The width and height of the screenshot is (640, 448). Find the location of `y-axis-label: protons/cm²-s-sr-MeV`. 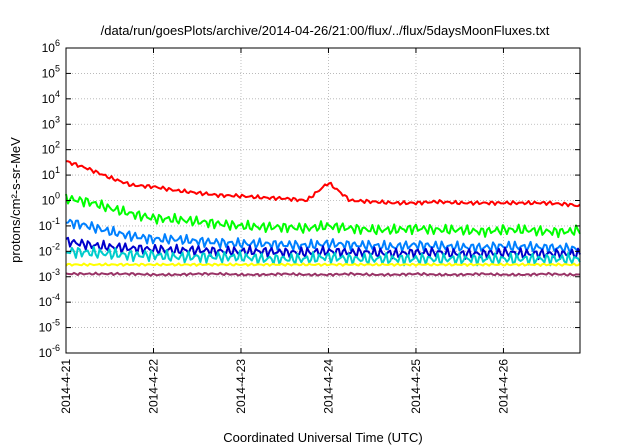

y-axis-label: protons/cm²-s-sr-MeV is located at coordinates (15, 200).